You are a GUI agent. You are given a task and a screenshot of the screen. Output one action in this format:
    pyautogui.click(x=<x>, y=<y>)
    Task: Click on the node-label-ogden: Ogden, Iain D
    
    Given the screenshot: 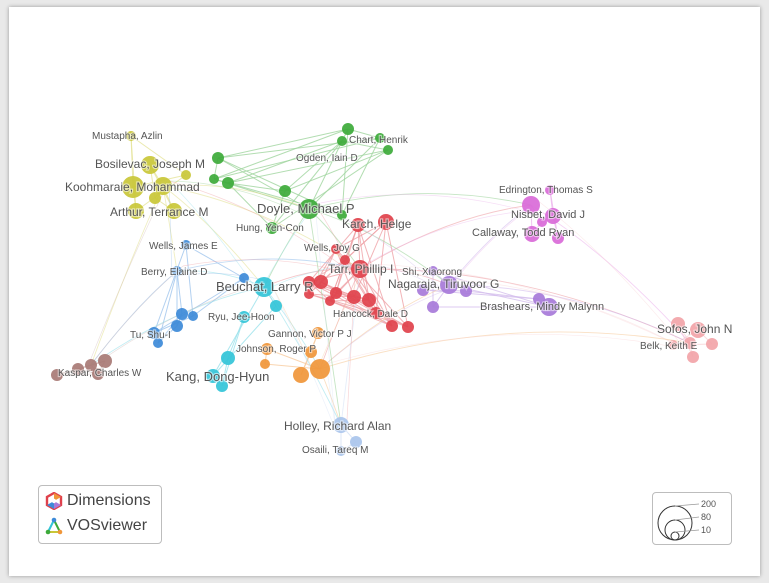 What is the action you would take?
    pyautogui.click(x=327, y=158)
    